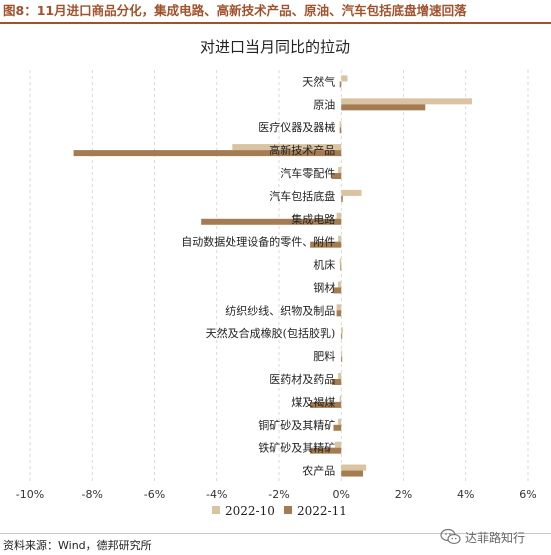  I want to click on category-label: 机床, so click(324, 265).